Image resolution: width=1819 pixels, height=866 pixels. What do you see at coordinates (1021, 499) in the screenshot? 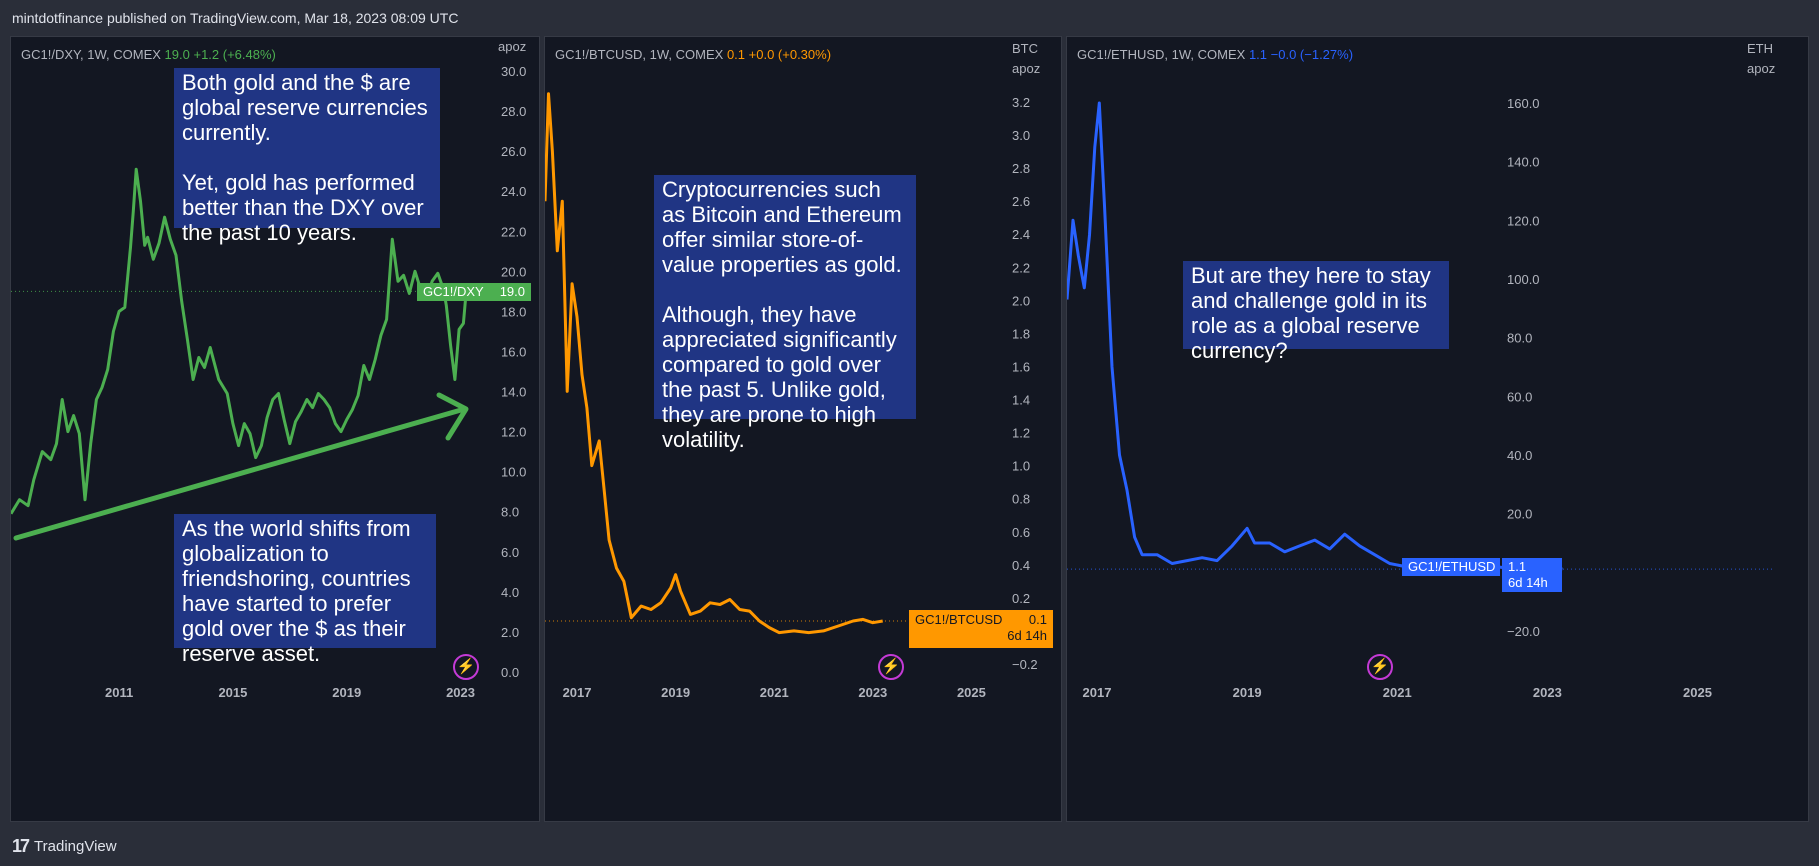
I see `y-tick-label: 0.8` at bounding box center [1021, 499].